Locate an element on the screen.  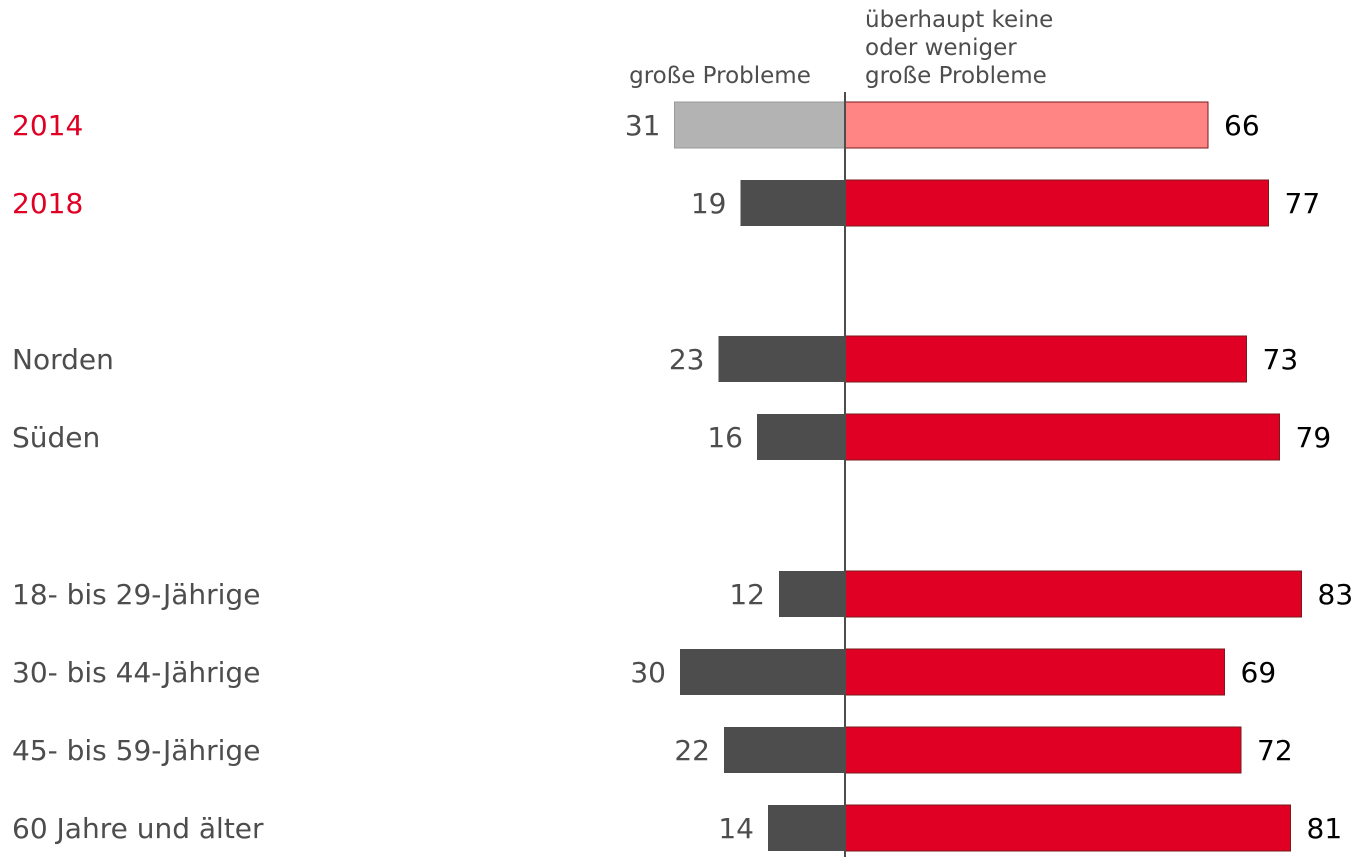
value-right-2018: 77 is located at coordinates (1303, 203).